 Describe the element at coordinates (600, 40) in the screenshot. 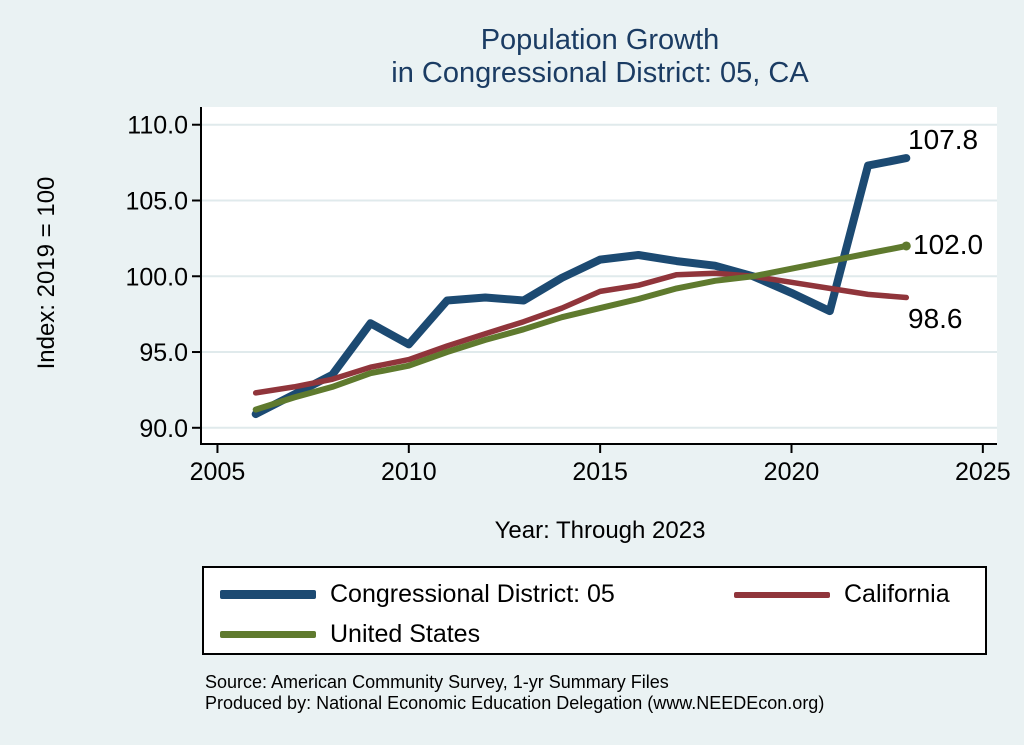

I see `chart-title-line1: Population Growth` at that location.